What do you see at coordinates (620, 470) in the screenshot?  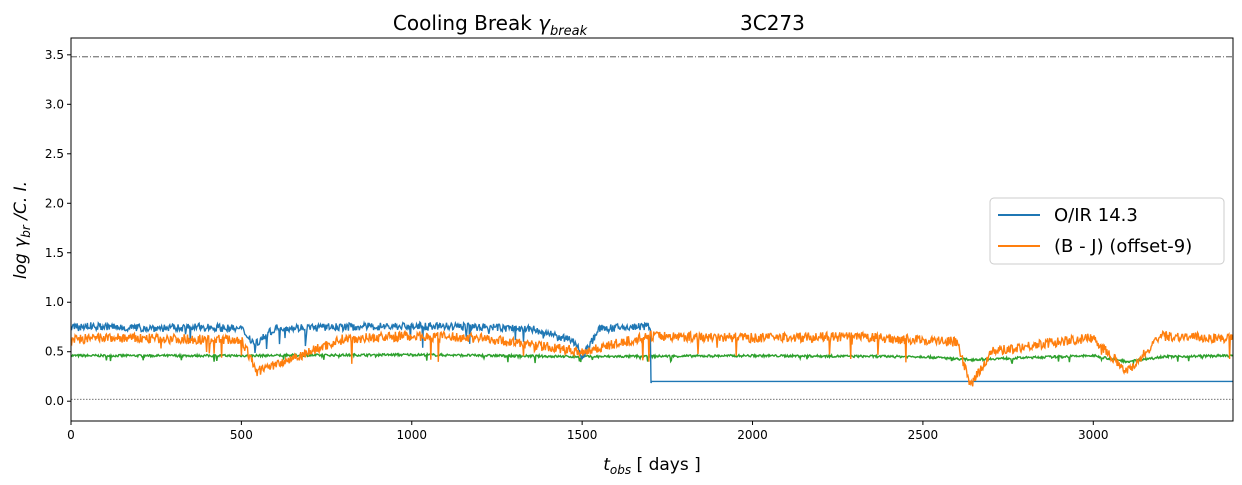 I see `x-label-subscript: obs` at bounding box center [620, 470].